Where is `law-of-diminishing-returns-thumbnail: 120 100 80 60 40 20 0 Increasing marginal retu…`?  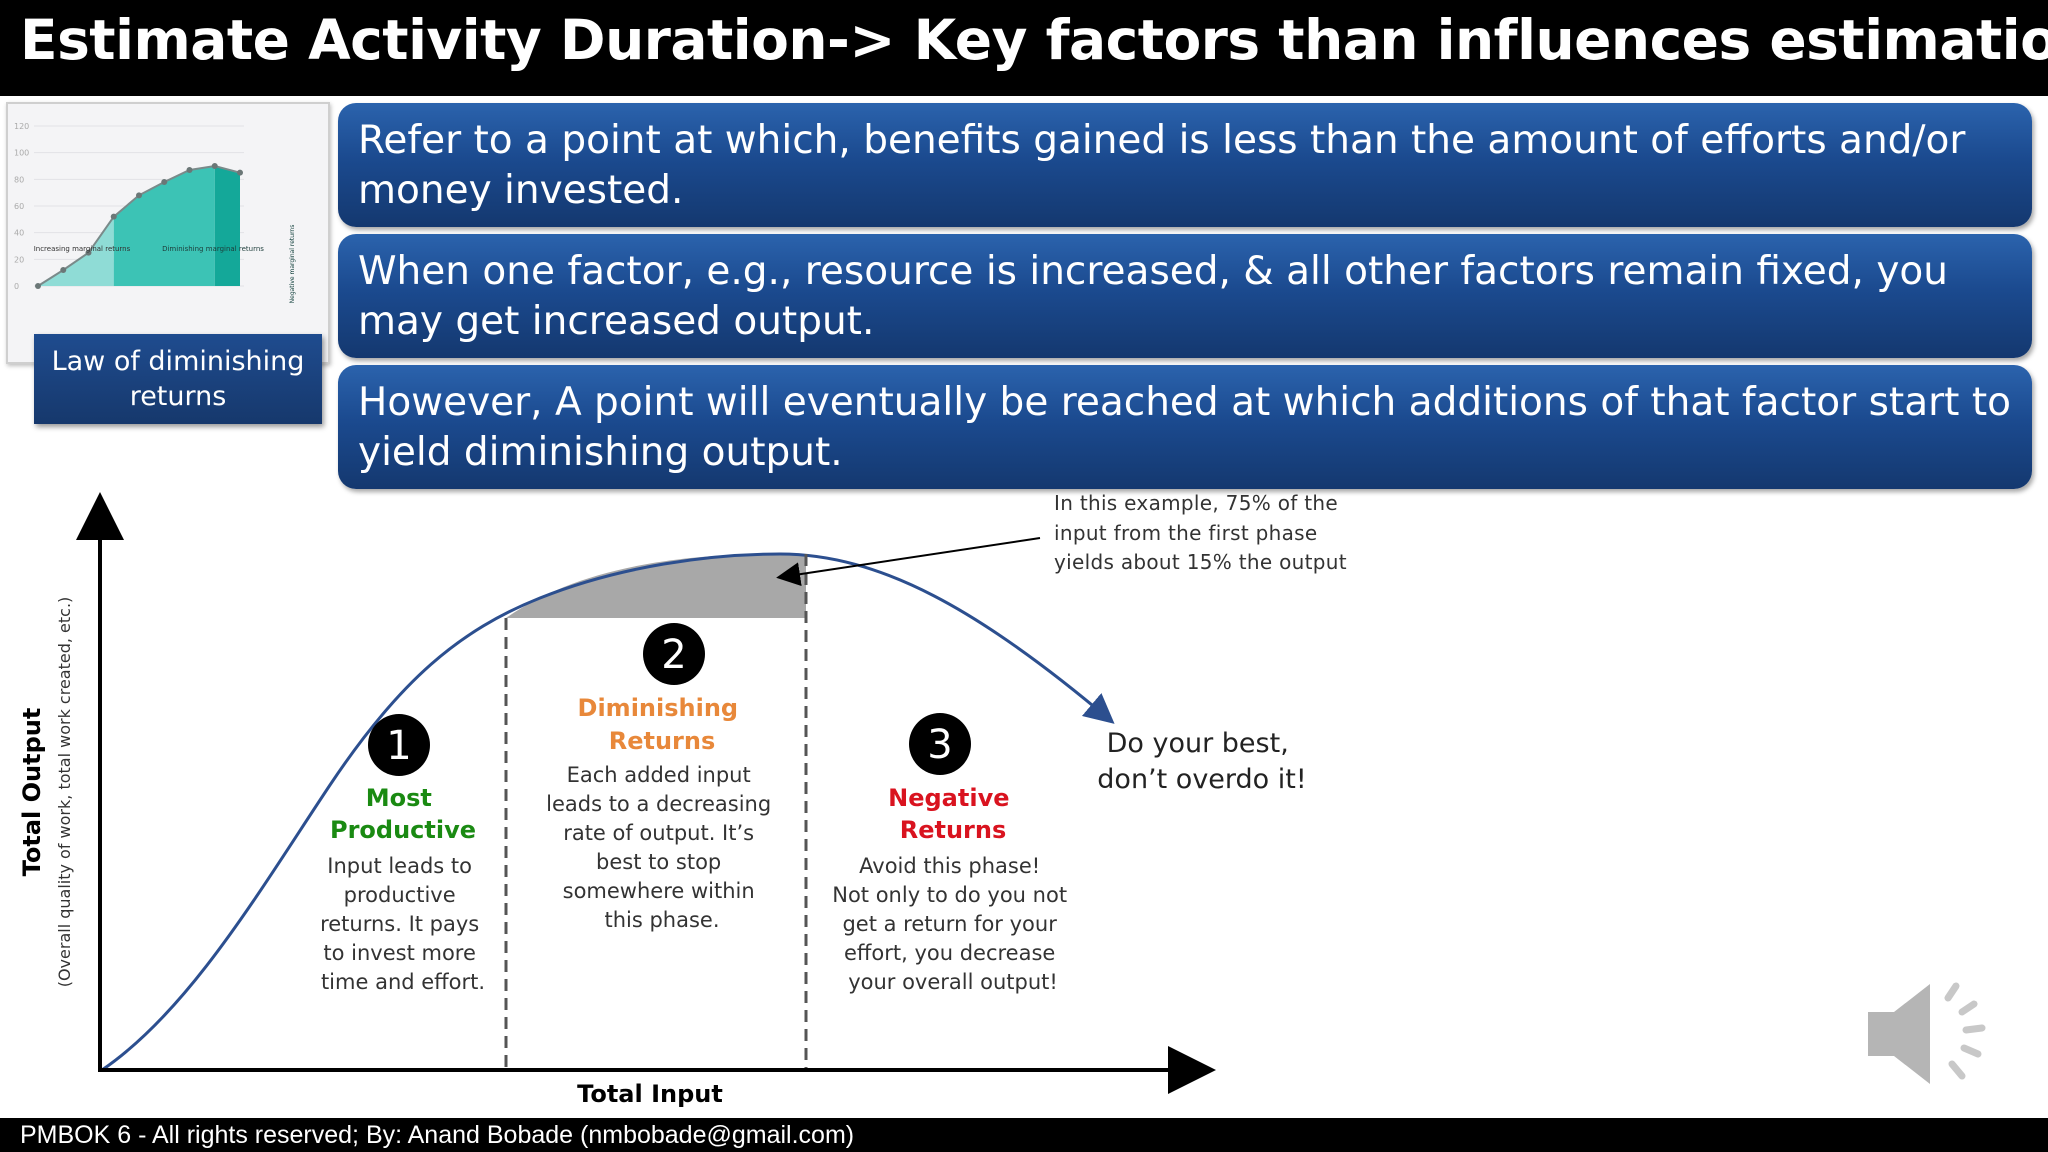 law-of-diminishing-returns-thumbnail: 120 100 80 60 40 20 0 Increasing marginal retu… is located at coordinates (168, 233).